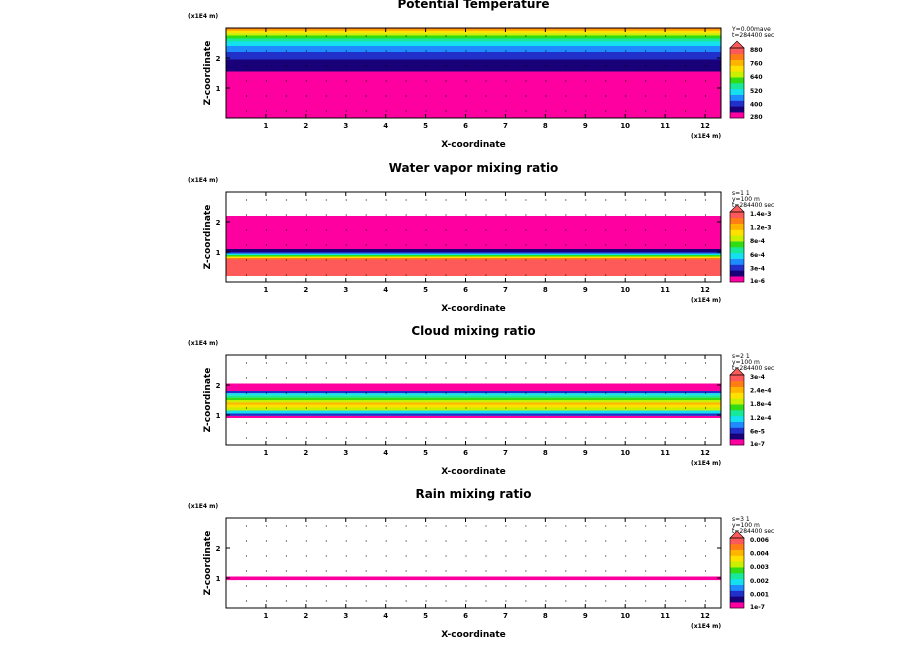  What do you see at coordinates (705, 453) in the screenshot?
I see `x-tick-label: 12` at bounding box center [705, 453].